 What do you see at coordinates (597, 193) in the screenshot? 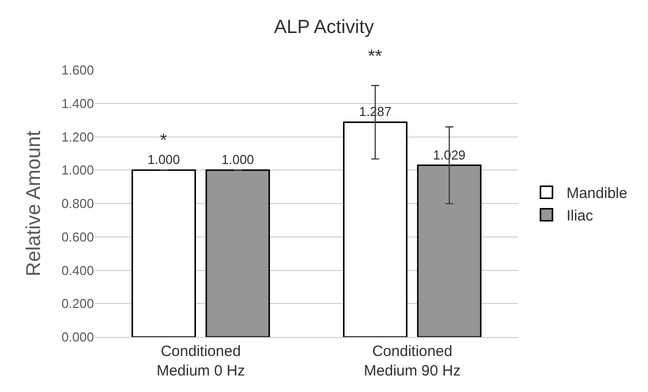
I see `legend-label: Mandible` at bounding box center [597, 193].